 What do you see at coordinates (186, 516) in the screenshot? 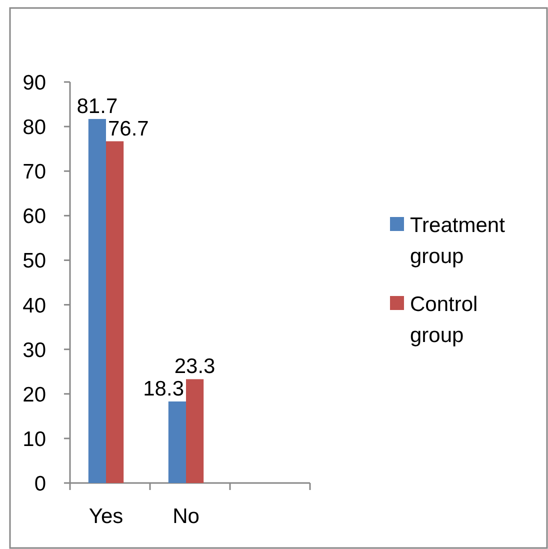
I see `x-tick-label: No` at bounding box center [186, 516].